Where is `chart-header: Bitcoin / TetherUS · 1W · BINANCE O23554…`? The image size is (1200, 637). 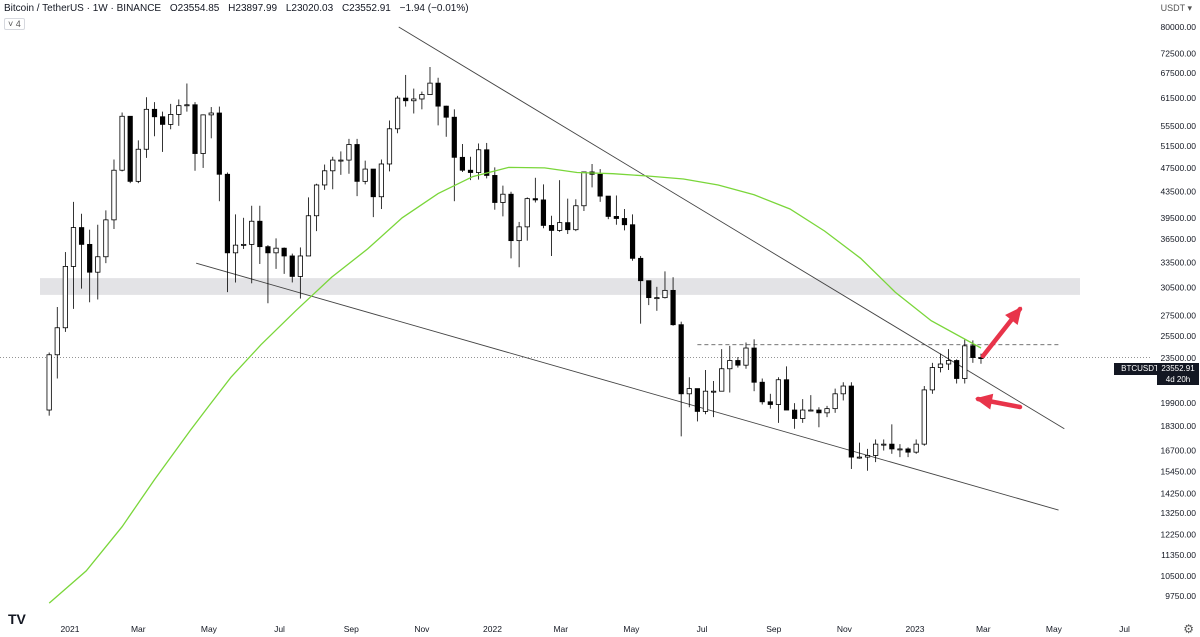 chart-header: Bitcoin / TetherUS · 1W · BINANCE O23554… is located at coordinates (239, 8).